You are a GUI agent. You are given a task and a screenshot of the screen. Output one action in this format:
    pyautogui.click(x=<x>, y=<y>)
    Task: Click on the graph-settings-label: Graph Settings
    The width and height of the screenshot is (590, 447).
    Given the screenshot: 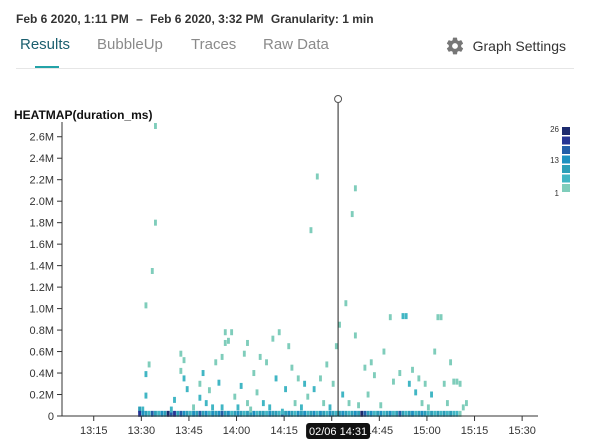 What is the action you would take?
    pyautogui.click(x=519, y=46)
    